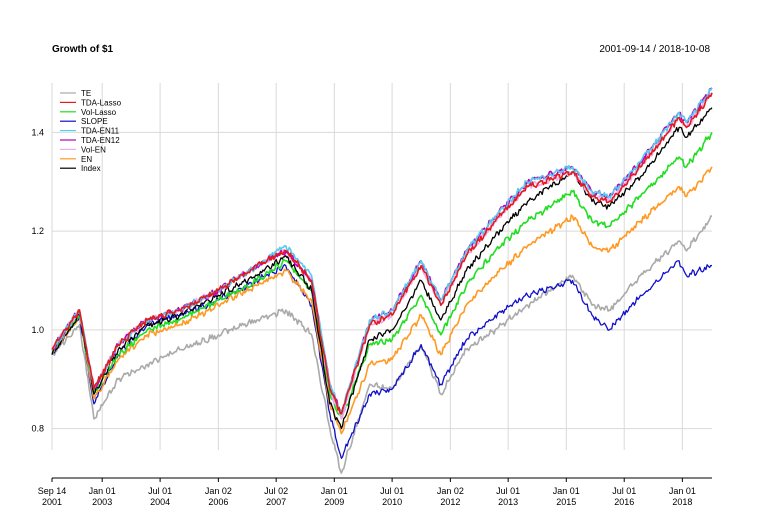  Describe the element at coordinates (334, 502) in the screenshot. I see `x-tick-year-label: 2009` at that location.